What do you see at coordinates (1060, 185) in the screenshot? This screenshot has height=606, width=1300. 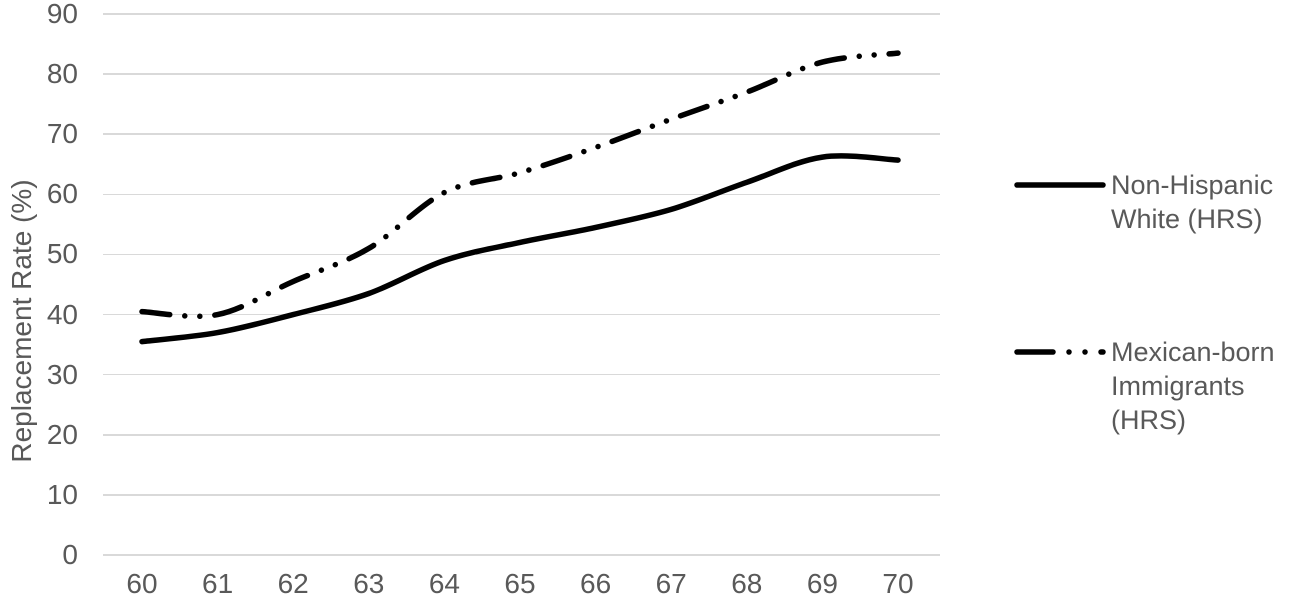 I see `solid-line-swatch-icon` at bounding box center [1060, 185].